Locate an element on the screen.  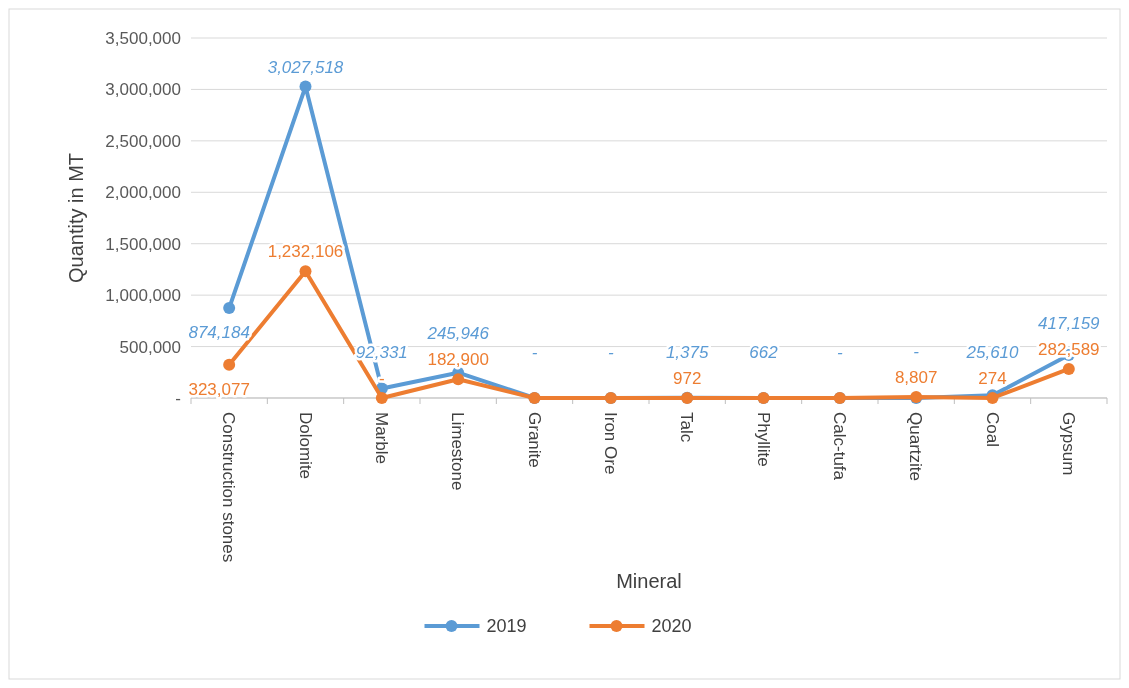
y-tick-label: 1,000,000 is located at coordinates (143, 296).